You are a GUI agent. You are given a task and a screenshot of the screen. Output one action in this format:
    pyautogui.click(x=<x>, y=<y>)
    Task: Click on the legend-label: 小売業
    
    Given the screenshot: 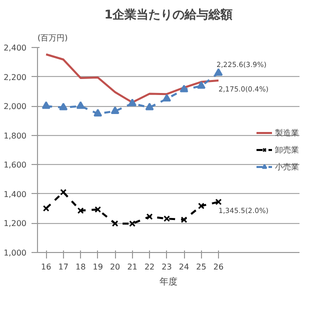 What is the action you would take?
    pyautogui.click(x=287, y=166)
    